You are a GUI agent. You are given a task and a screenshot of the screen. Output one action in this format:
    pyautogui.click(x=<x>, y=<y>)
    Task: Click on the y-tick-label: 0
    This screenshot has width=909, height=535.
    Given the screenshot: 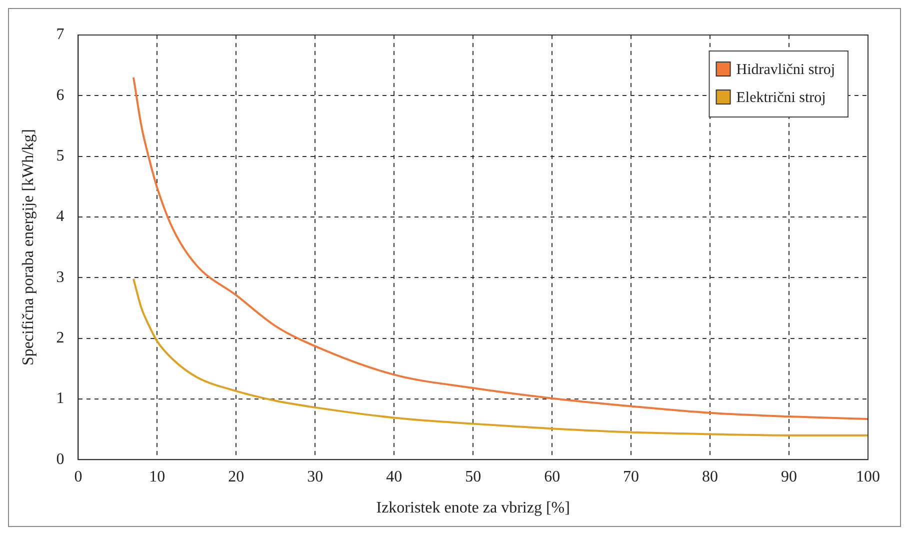 What is the action you would take?
    pyautogui.click(x=60, y=459)
    